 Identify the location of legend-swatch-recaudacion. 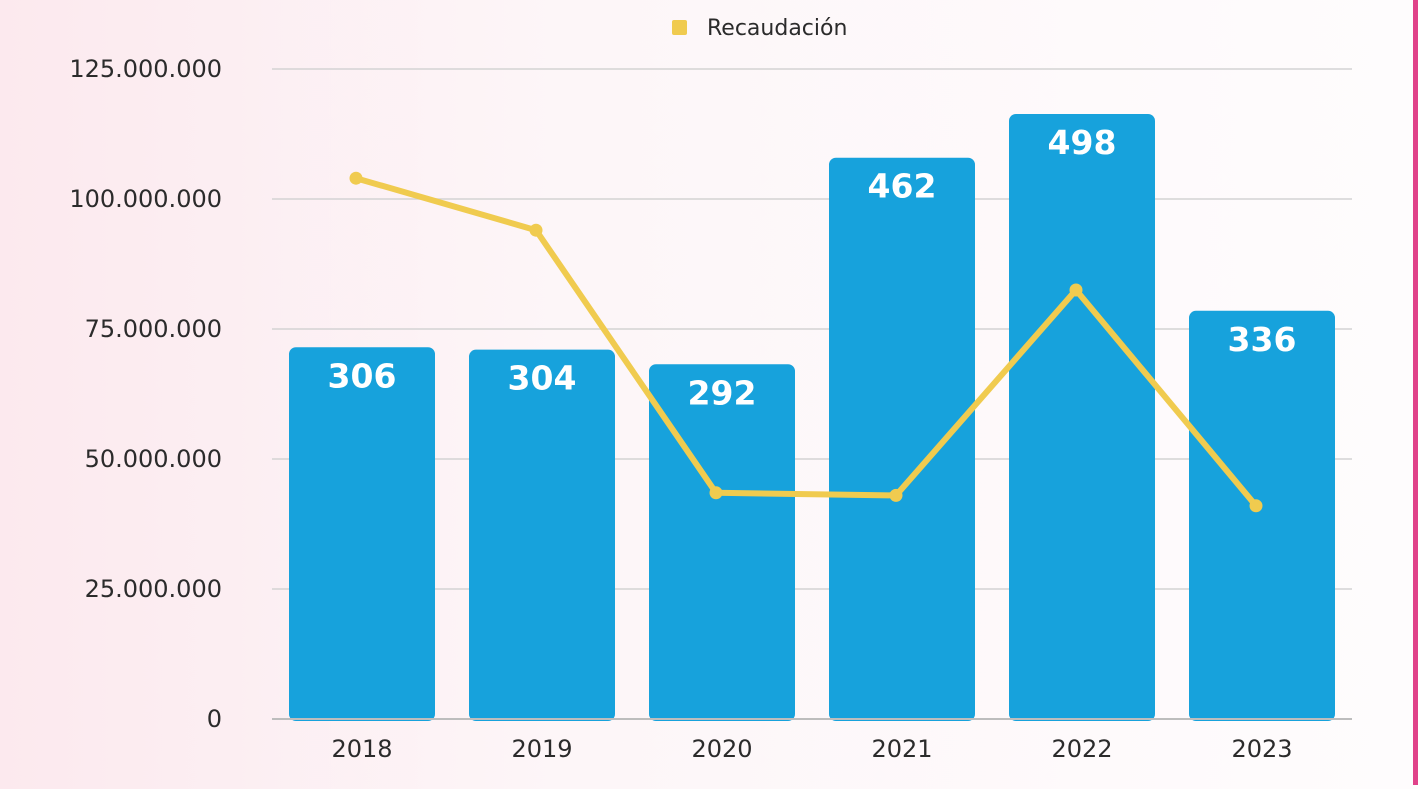
(679, 27).